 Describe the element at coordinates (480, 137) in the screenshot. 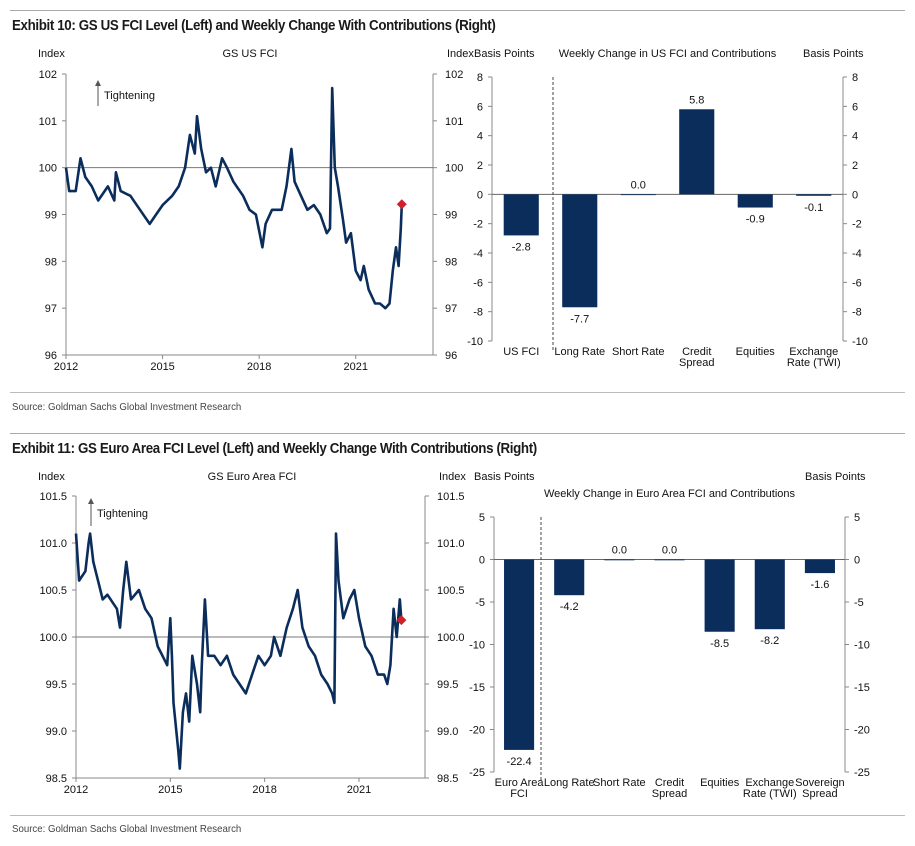

I see `y-tick-label-left: 4` at that location.